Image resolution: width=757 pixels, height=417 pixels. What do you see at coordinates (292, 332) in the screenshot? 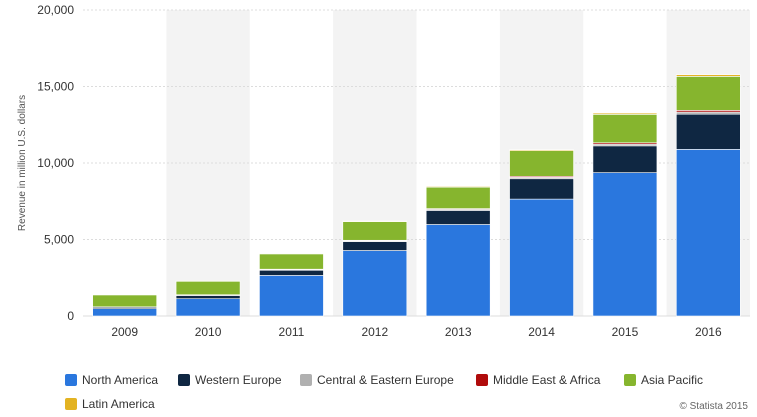
I see `x-tick-label: 2011` at bounding box center [292, 332].